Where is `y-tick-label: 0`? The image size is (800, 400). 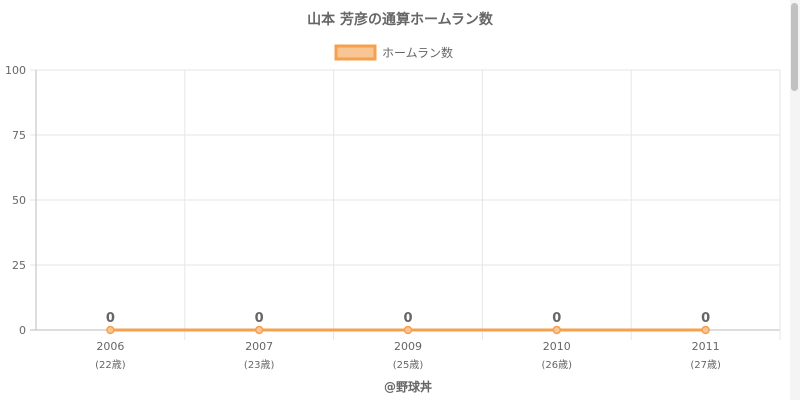 y-tick-label: 0 is located at coordinates (22, 330).